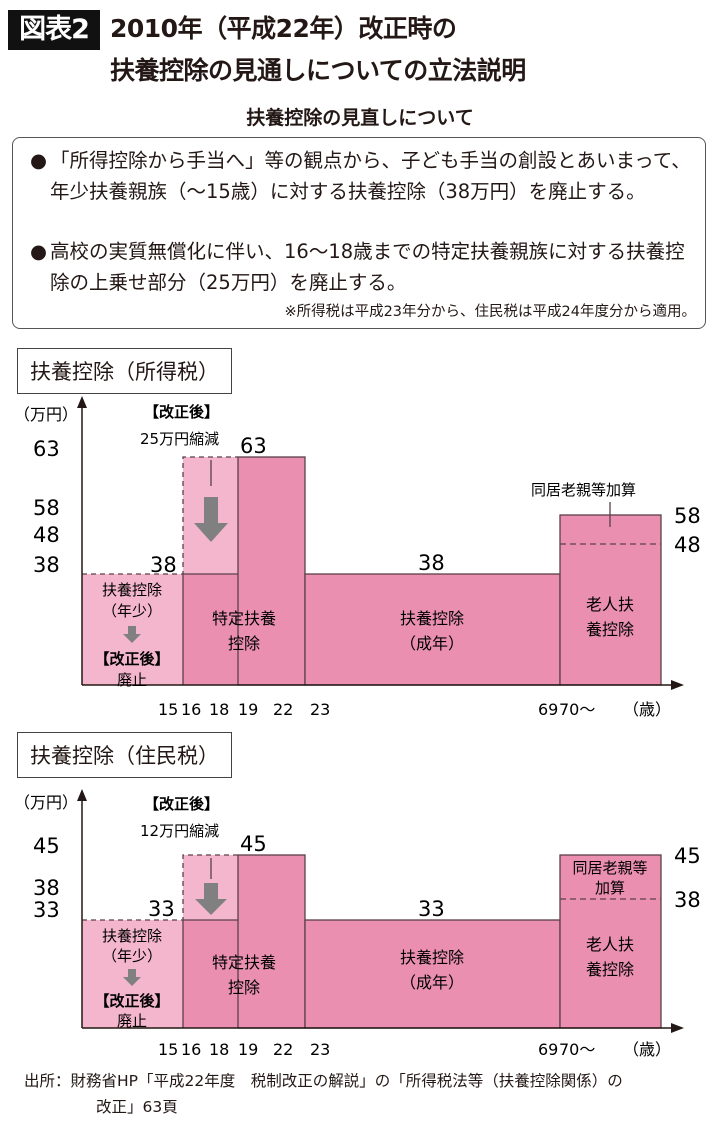 The image size is (720, 1127). What do you see at coordinates (490, 312) in the screenshot?
I see `application-footnote: ※所得税は平成23年分から、住民税は平成24年度分から適用。` at bounding box center [490, 312].